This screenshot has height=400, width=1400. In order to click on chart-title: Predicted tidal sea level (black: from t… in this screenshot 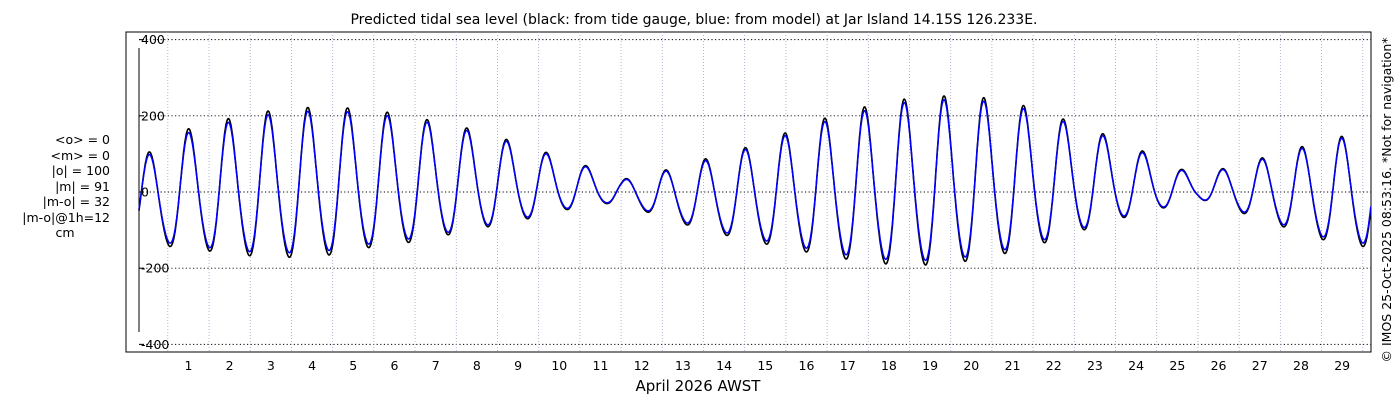, I will do `click(693, 20)`.